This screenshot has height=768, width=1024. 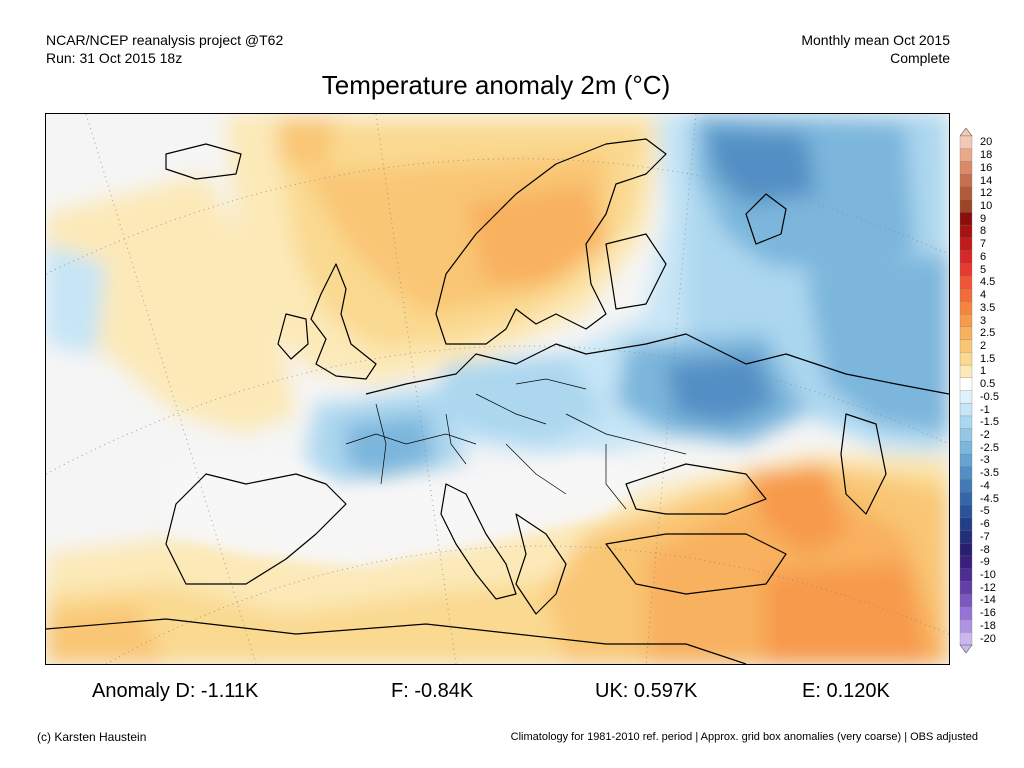 I want to click on legend-label: -8, so click(x=985, y=549).